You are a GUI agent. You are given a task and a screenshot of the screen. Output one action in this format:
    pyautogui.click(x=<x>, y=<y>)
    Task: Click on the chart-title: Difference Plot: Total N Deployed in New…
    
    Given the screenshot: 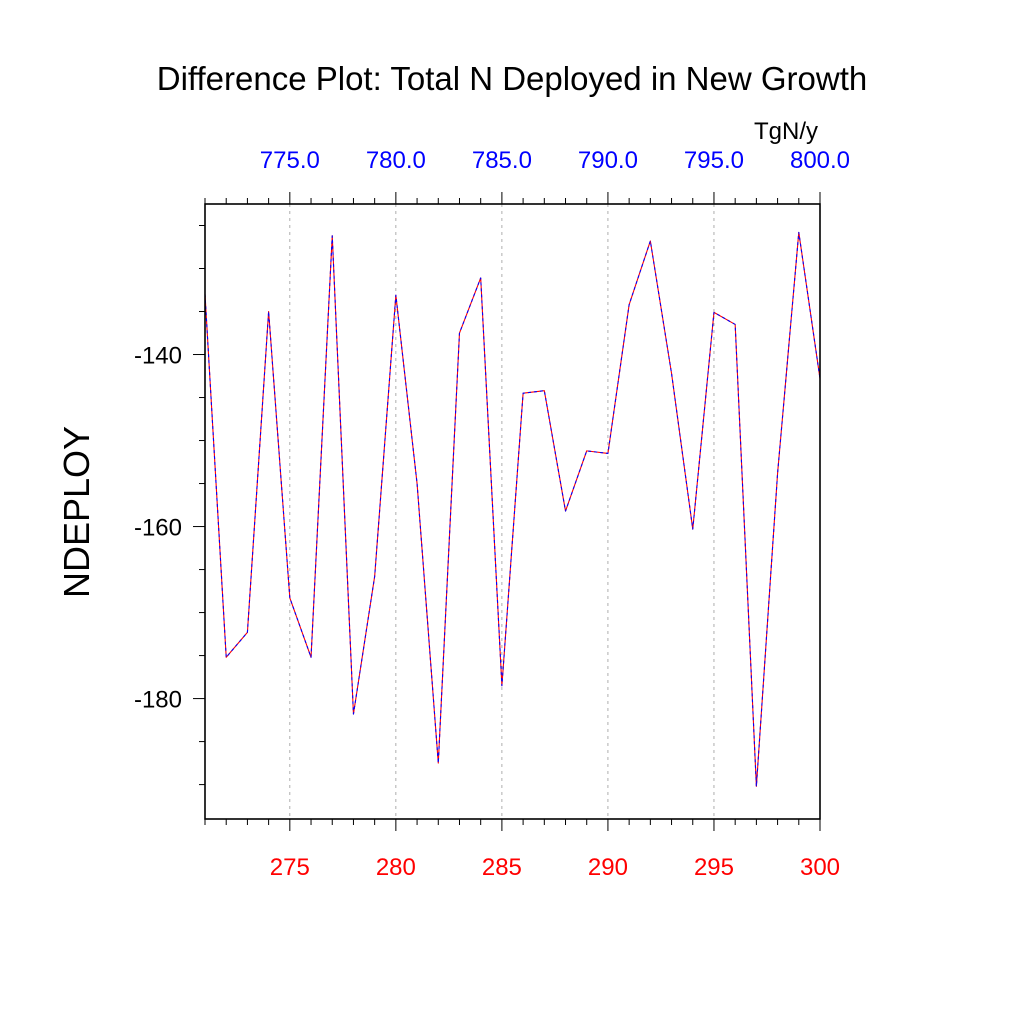 What is the action you would take?
    pyautogui.click(x=512, y=78)
    